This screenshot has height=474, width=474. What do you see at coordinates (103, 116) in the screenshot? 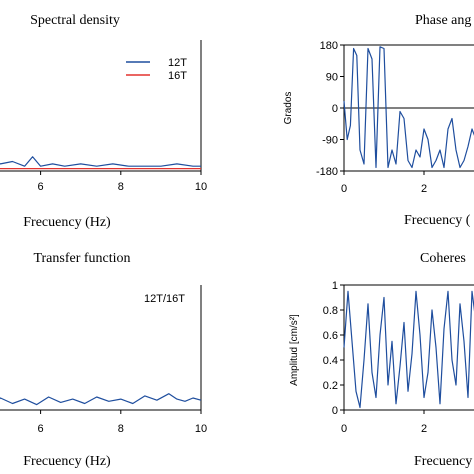
I see `spectral-plot: 6 8 10` at bounding box center [103, 116].